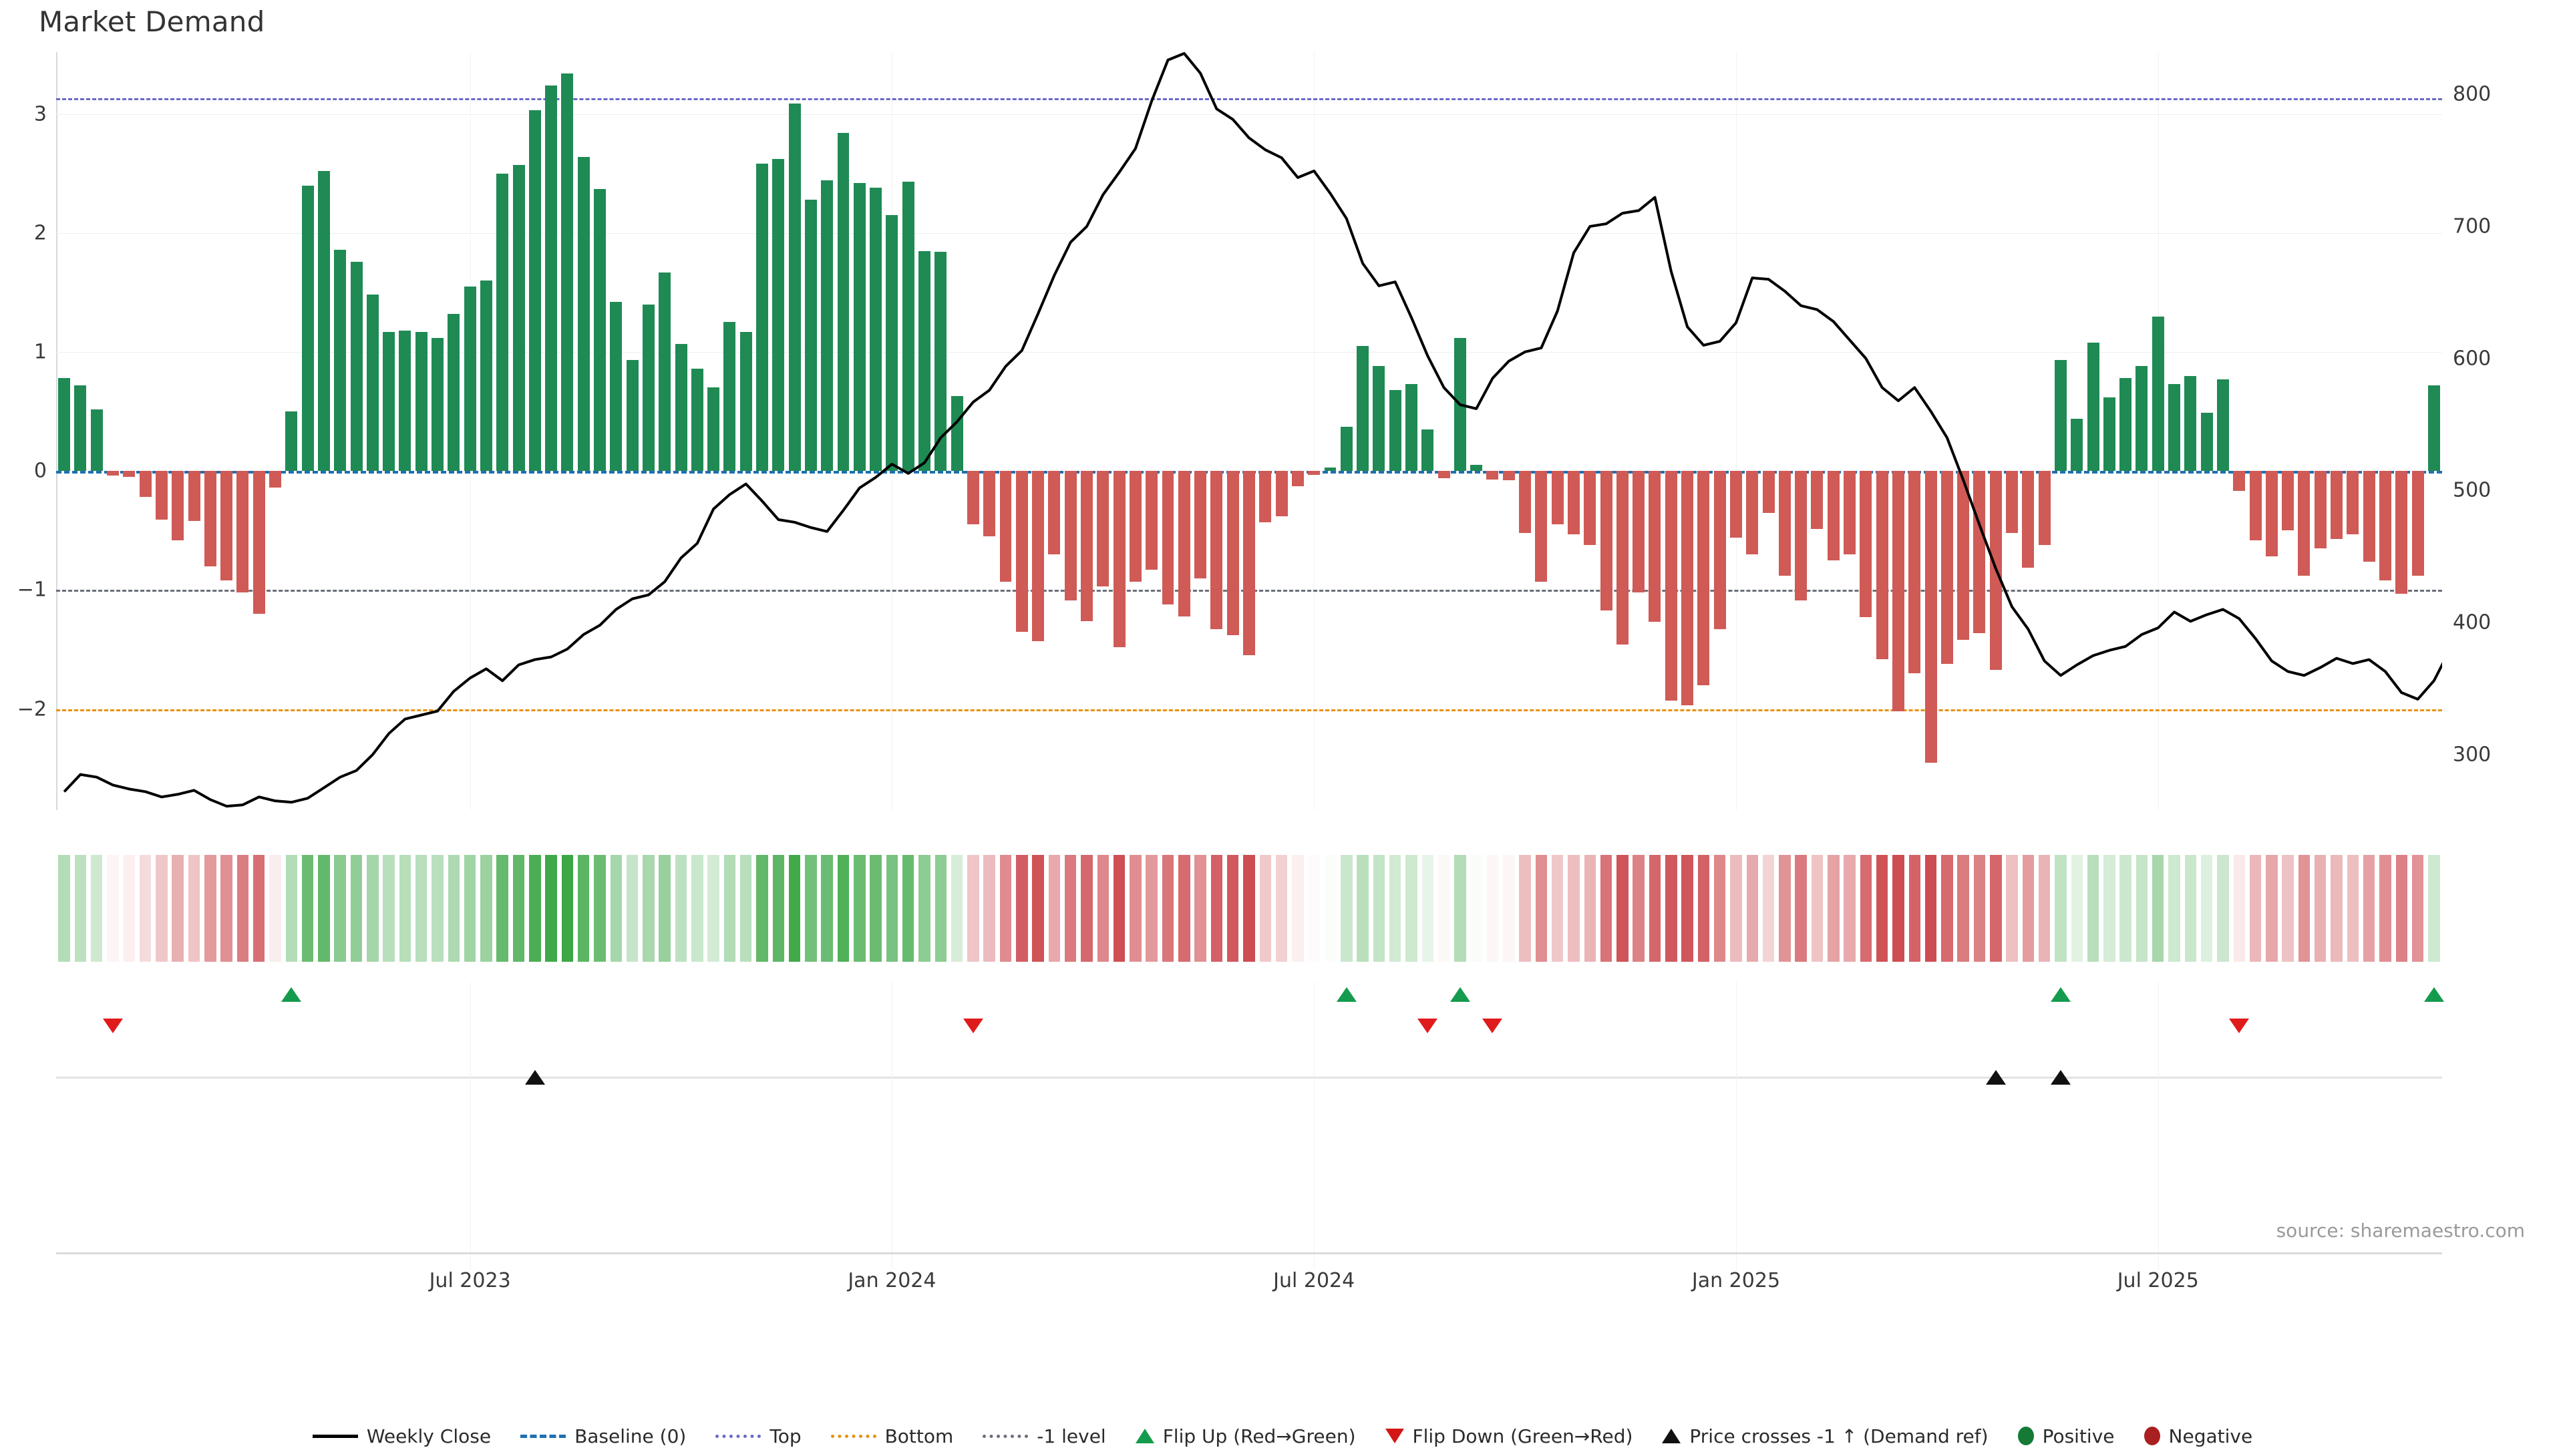 This screenshot has height=1456, width=2565. What do you see at coordinates (56, 431) in the screenshot?
I see `left-axis-spine` at bounding box center [56, 431].